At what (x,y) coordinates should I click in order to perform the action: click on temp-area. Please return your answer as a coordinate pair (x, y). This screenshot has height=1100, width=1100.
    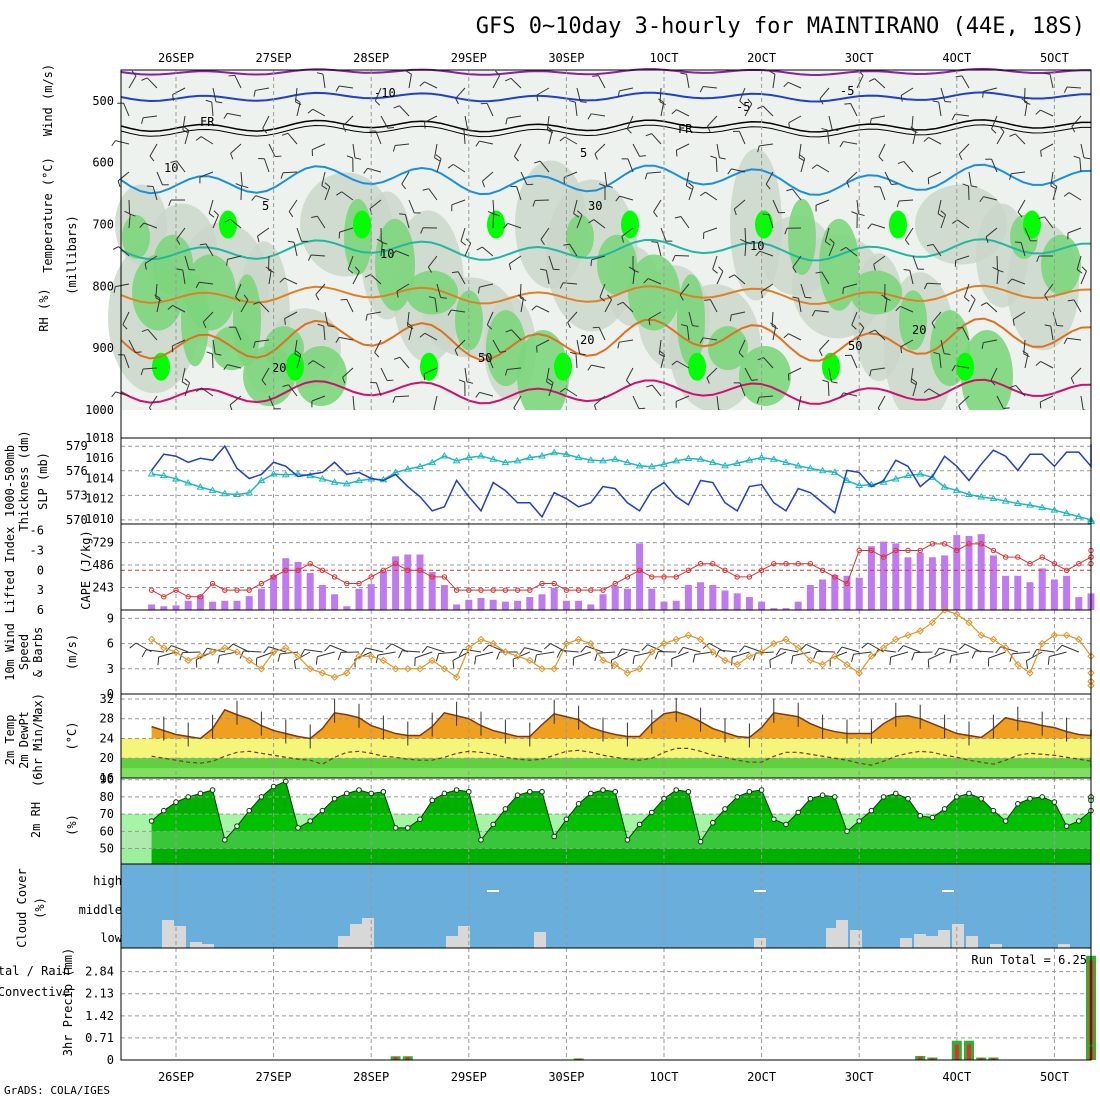
    Looking at the image, I should click on (621, 724).